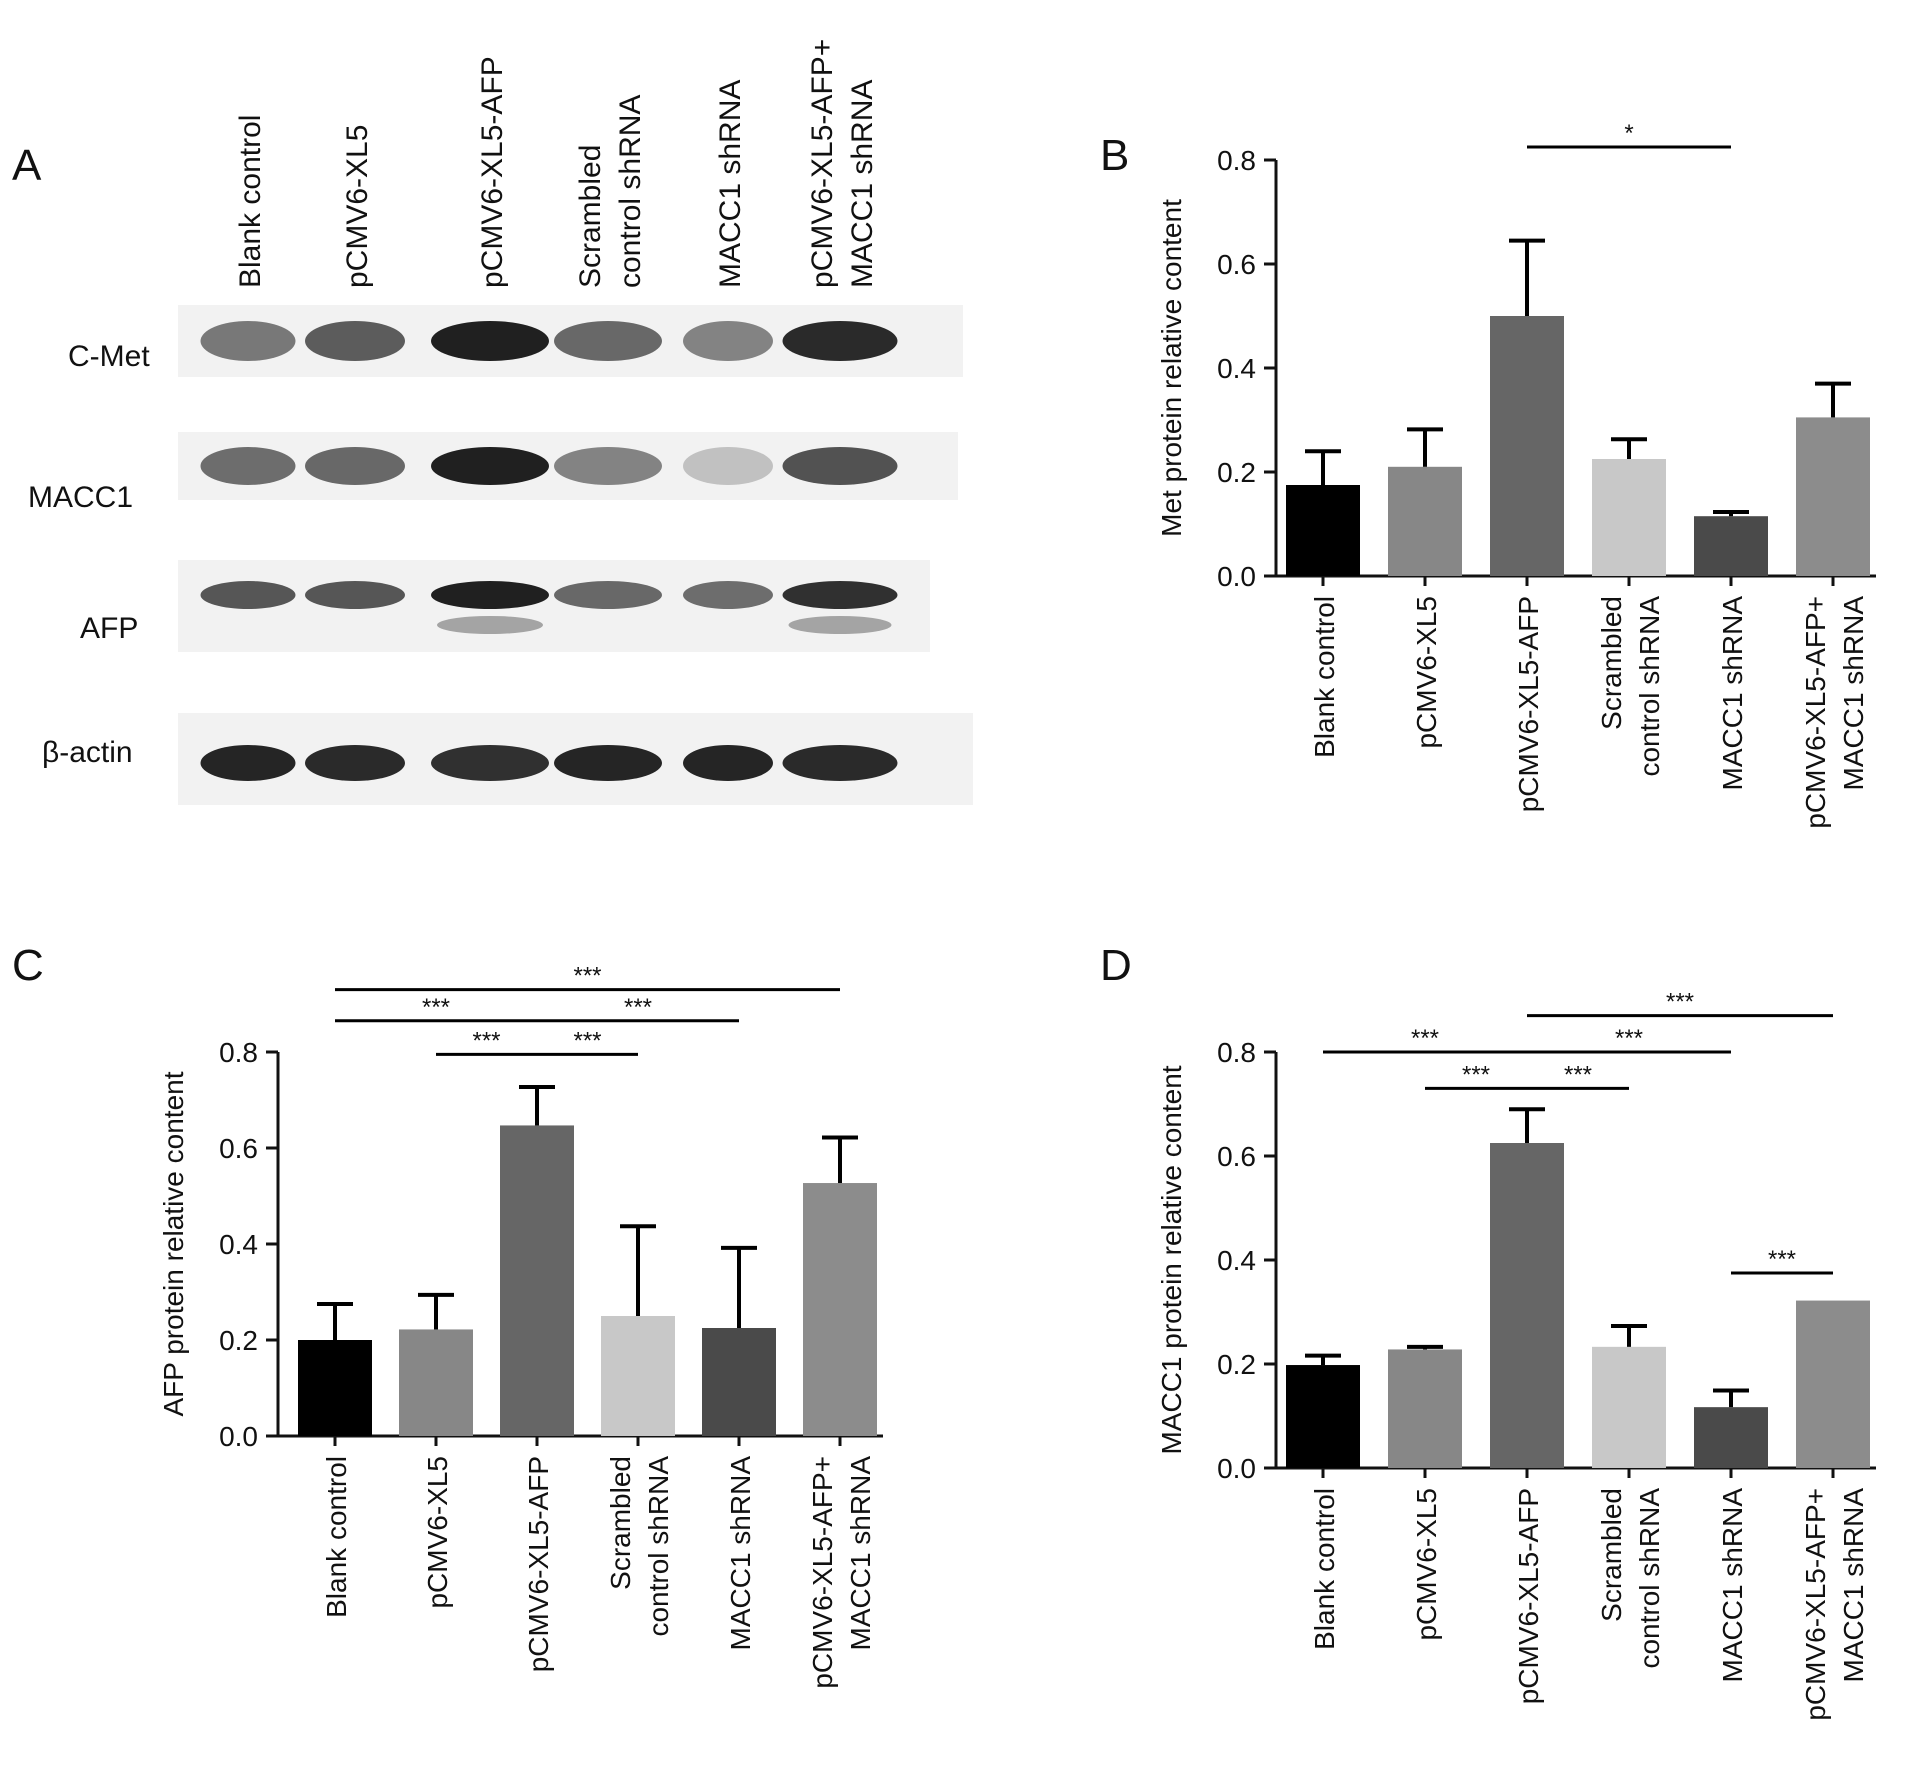  I want to click on lane-label: MACC1 shRNA, so click(862, 184).